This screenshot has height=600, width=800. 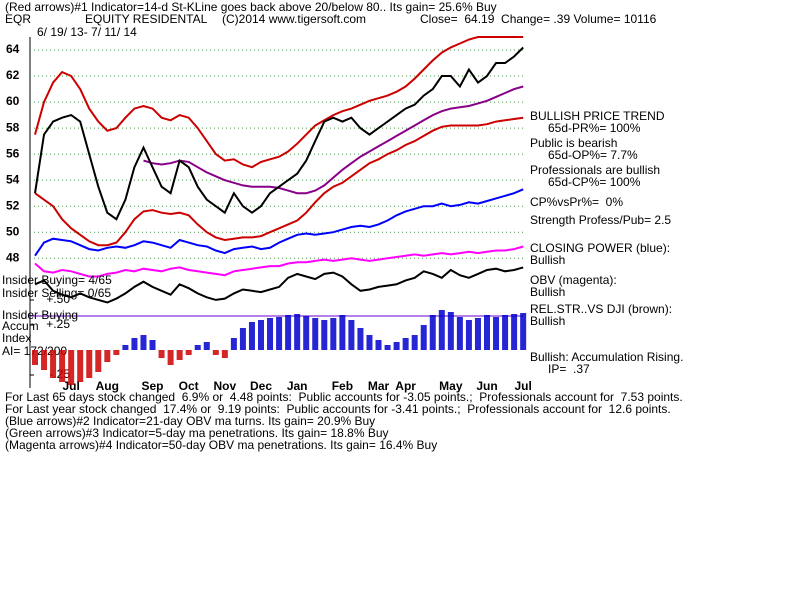 I want to click on annotation: Public is bearish, so click(x=573, y=143).